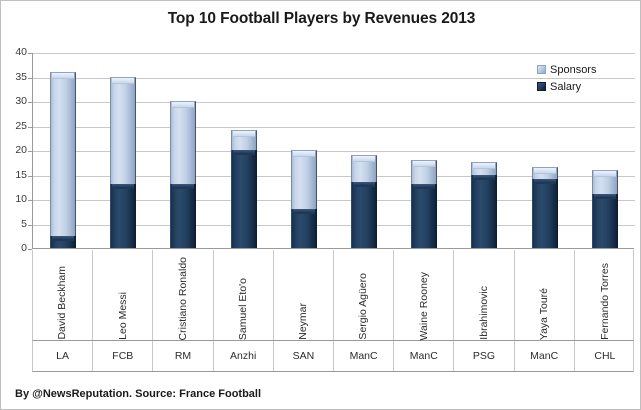 Image resolution: width=641 pixels, height=410 pixels. I want to click on y-axis-tick-label: 5, so click(24, 223).